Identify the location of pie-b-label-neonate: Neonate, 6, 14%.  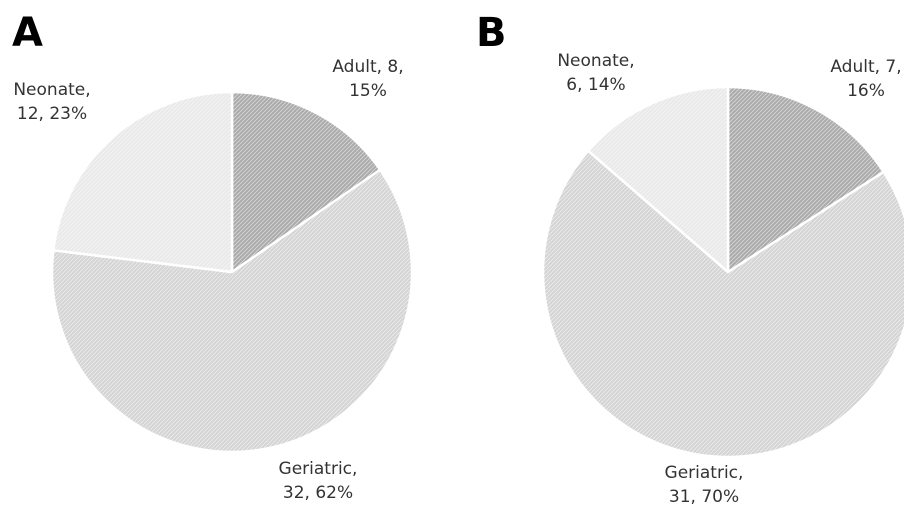
(595, 73).